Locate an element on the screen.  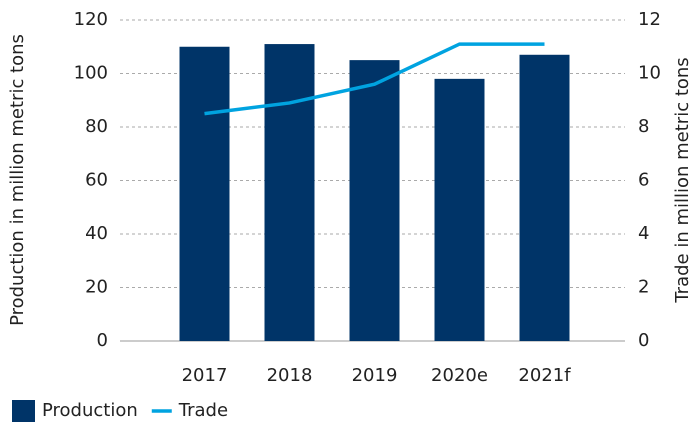
y-tick-label: 100 is located at coordinates (91, 73).